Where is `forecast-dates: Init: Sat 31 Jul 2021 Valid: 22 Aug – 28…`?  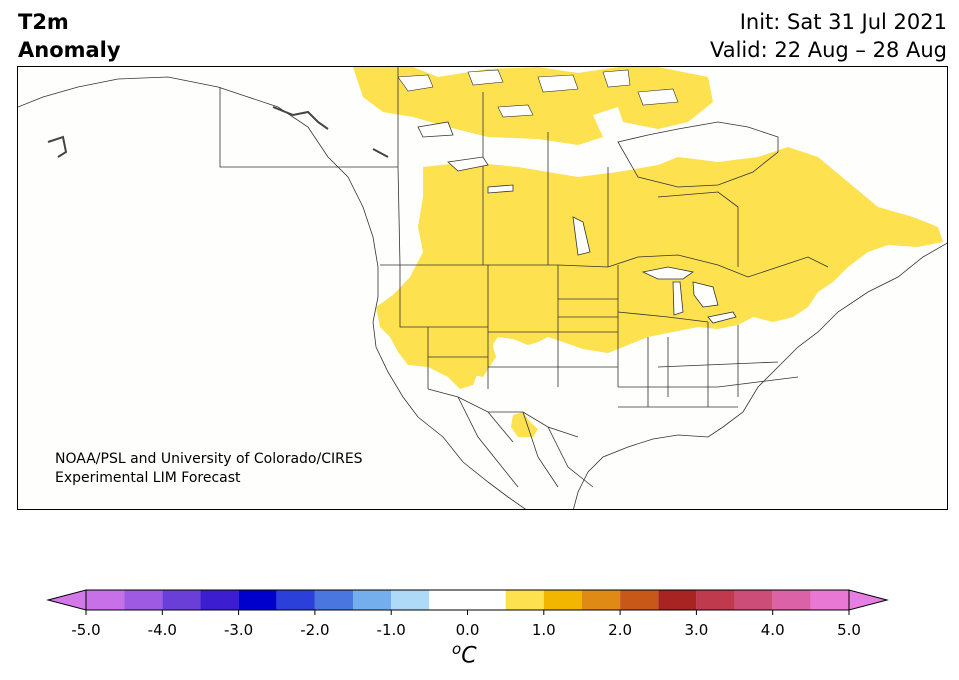
forecast-dates: Init: Sat 31 Jul 2021 Valid: 22 Aug – 28… is located at coordinates (828, 36).